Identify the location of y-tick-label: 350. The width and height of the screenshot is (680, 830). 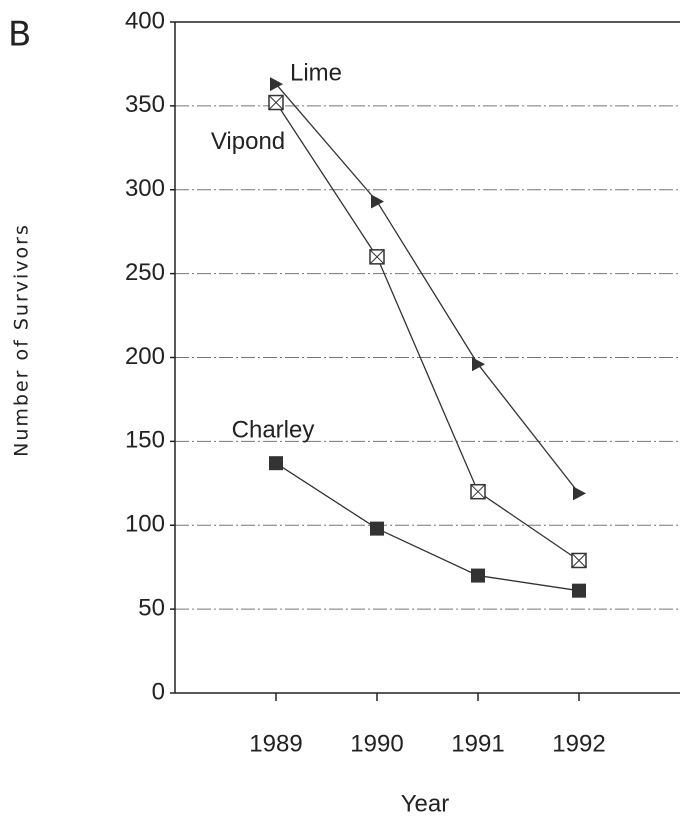
(145, 104).